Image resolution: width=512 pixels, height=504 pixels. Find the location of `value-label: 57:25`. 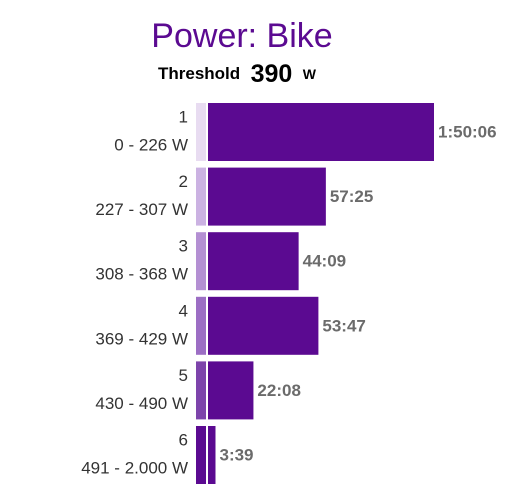

value-label: 57:25 is located at coordinates (351, 196).